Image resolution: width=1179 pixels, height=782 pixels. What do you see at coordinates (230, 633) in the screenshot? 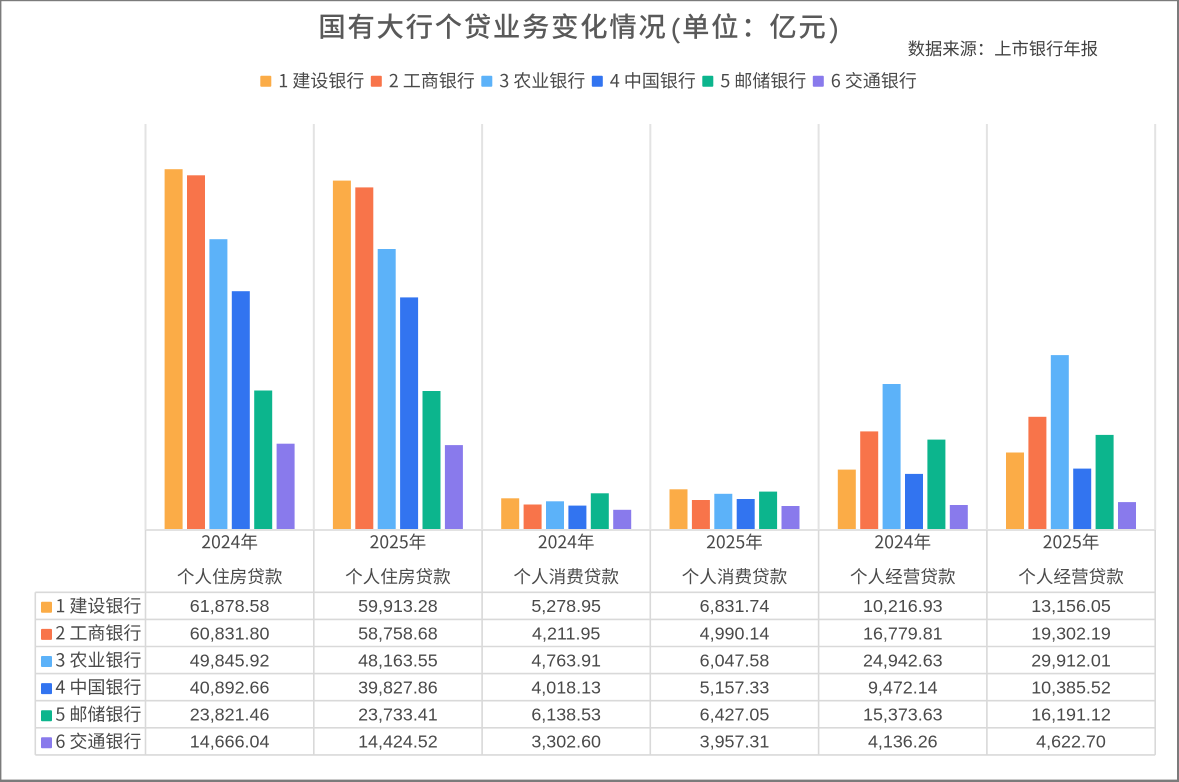
I see `svg-text: 60,831.80` at bounding box center [230, 633].